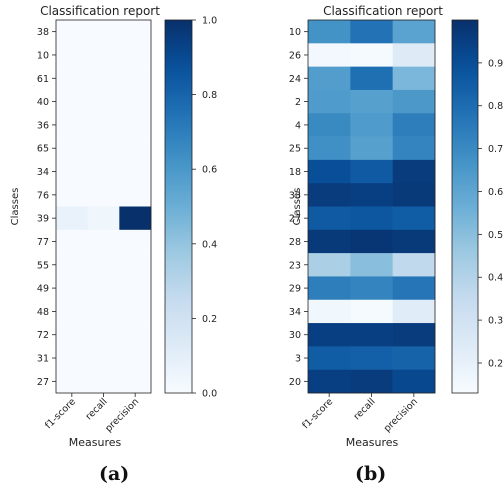  What do you see at coordinates (43, 125) in the screenshot?
I see `panel-a-ytick-label: 36` at bounding box center [43, 125].